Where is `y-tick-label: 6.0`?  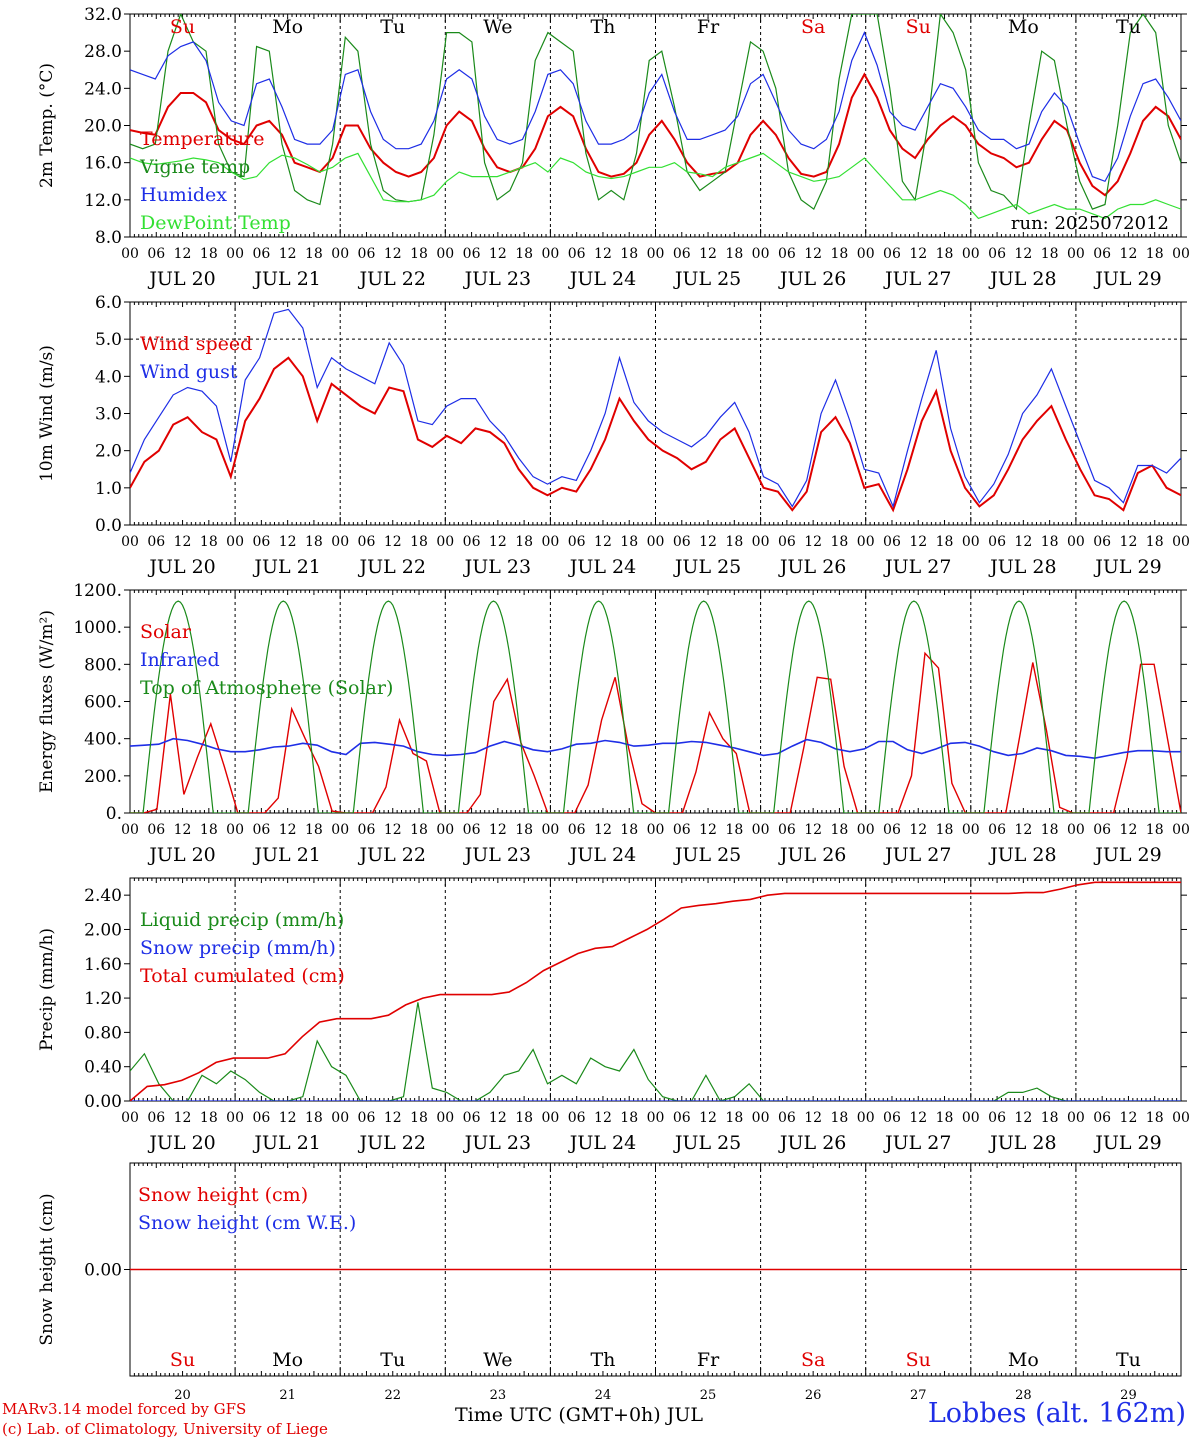
y-tick-label: 6.0 is located at coordinates (108, 303).